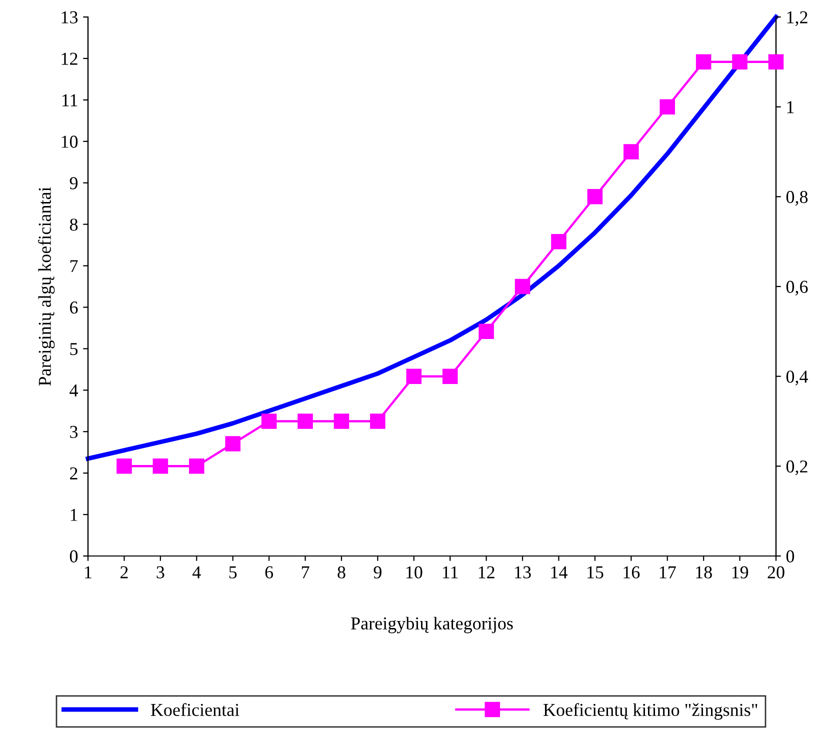 This screenshot has height=736, width=822. I want to click on legend-label: Koeficientų kitimo "žingsnis", so click(650, 711).